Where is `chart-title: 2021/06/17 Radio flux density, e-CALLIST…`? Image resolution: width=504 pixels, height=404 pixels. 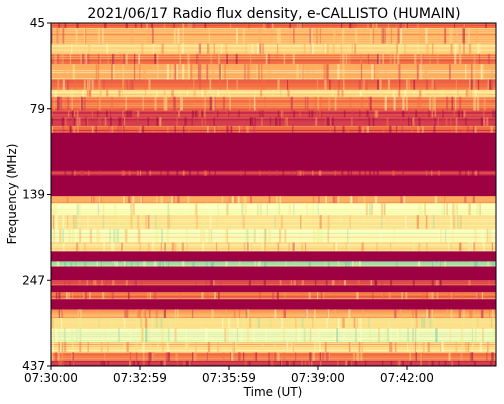 chart-title: 2021/06/17 Radio flux density, e-CALLIST… is located at coordinates (273, 14).